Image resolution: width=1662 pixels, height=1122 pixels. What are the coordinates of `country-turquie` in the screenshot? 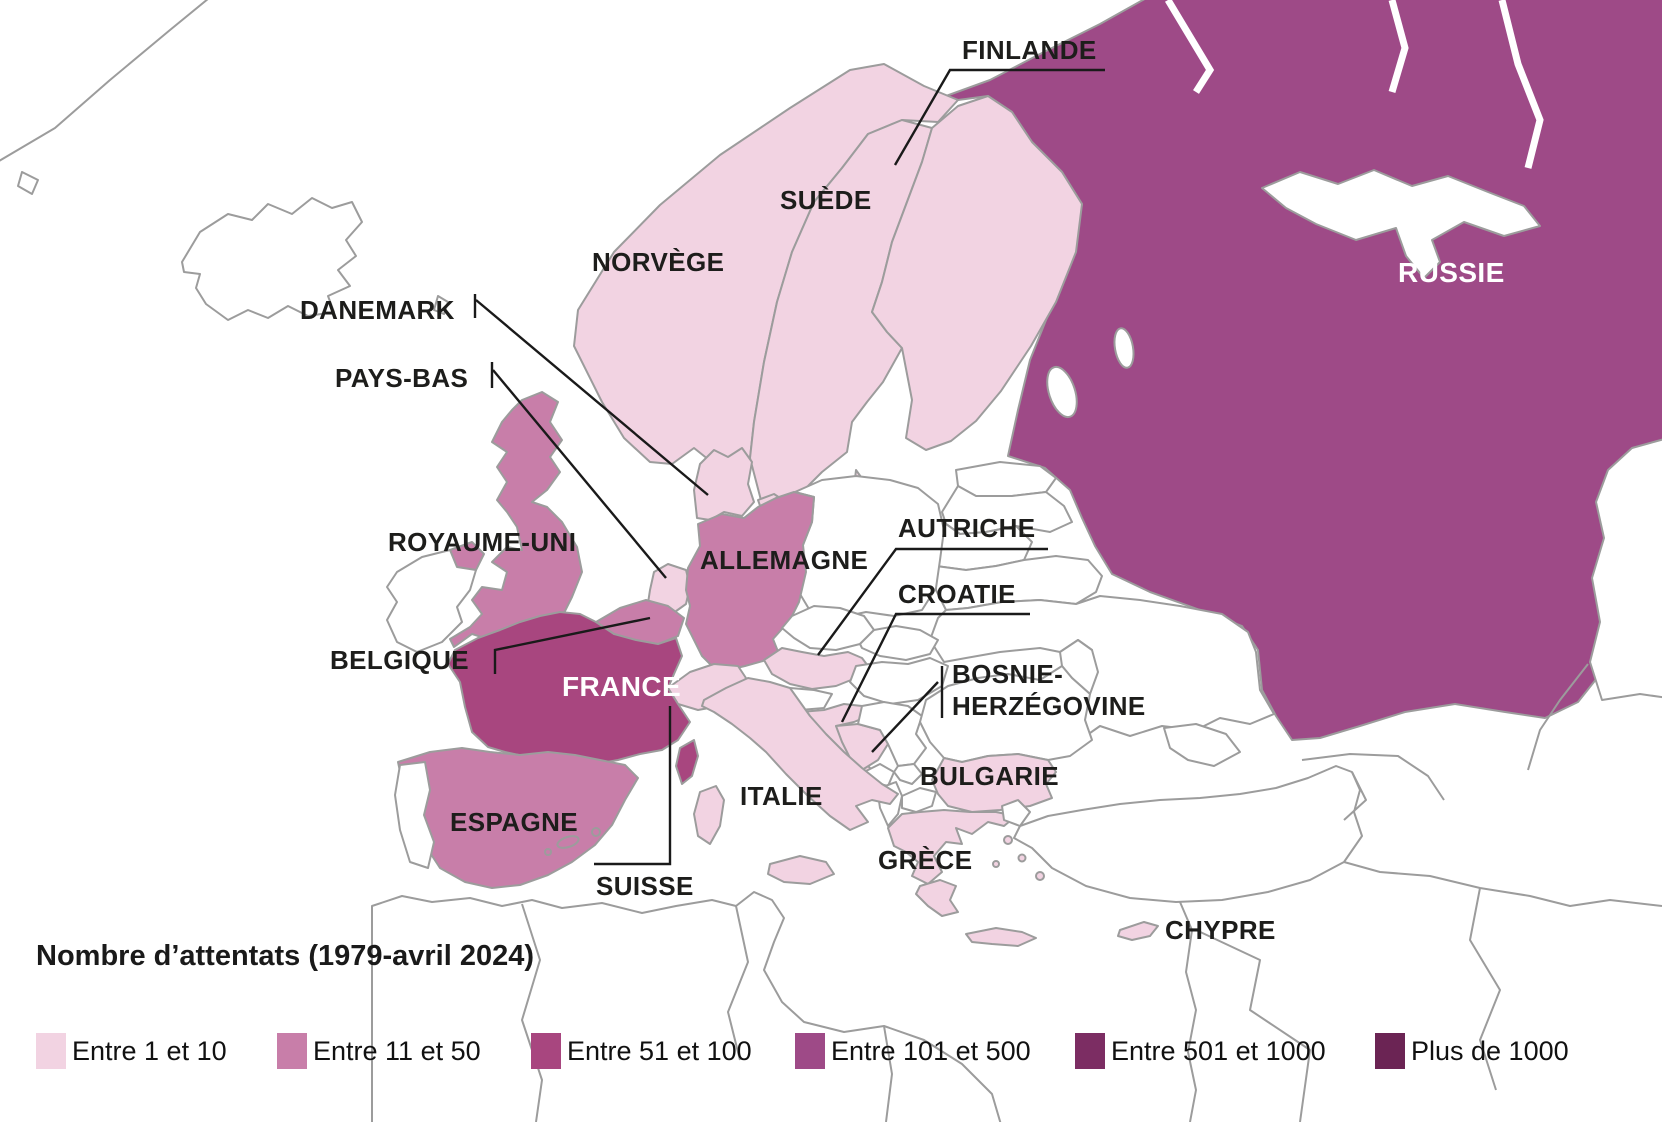 It's located at (1188, 834).